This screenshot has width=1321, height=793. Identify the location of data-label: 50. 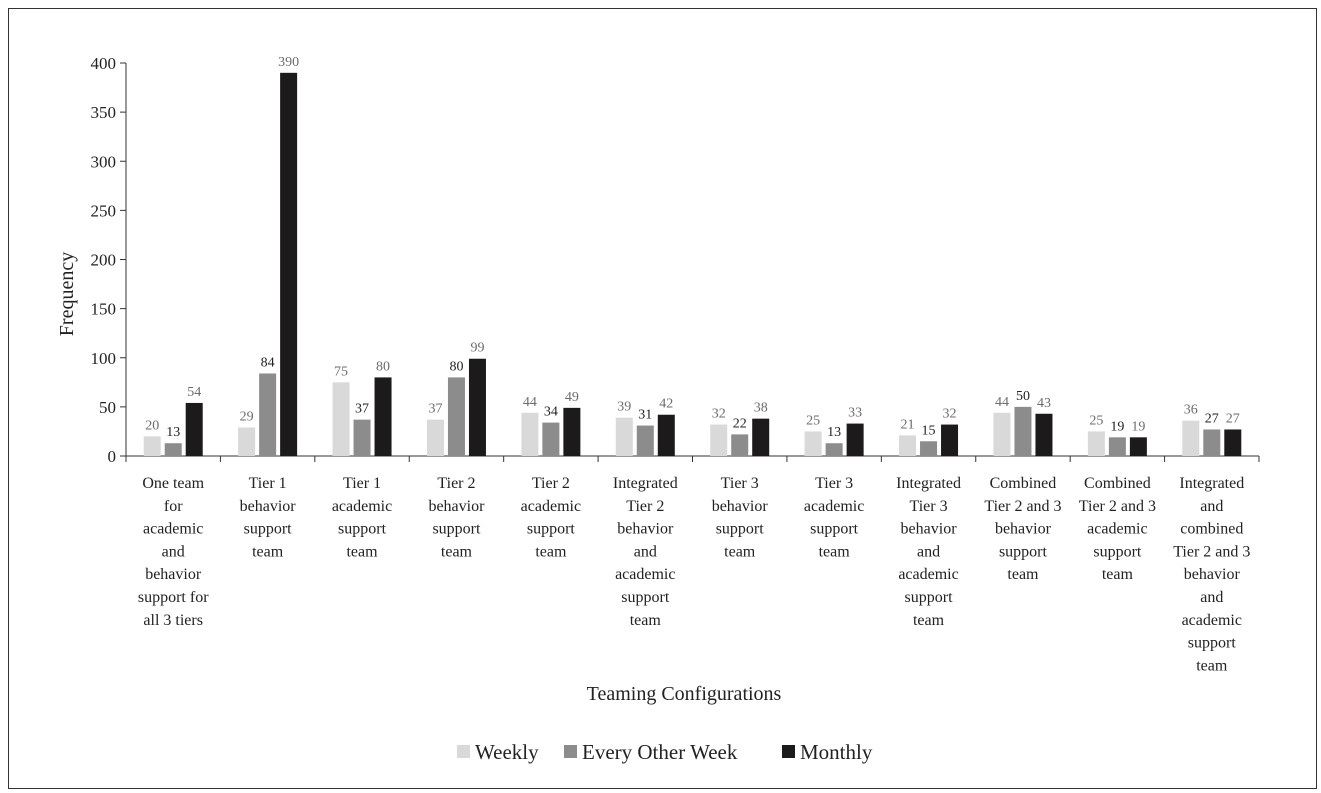
(1023, 396).